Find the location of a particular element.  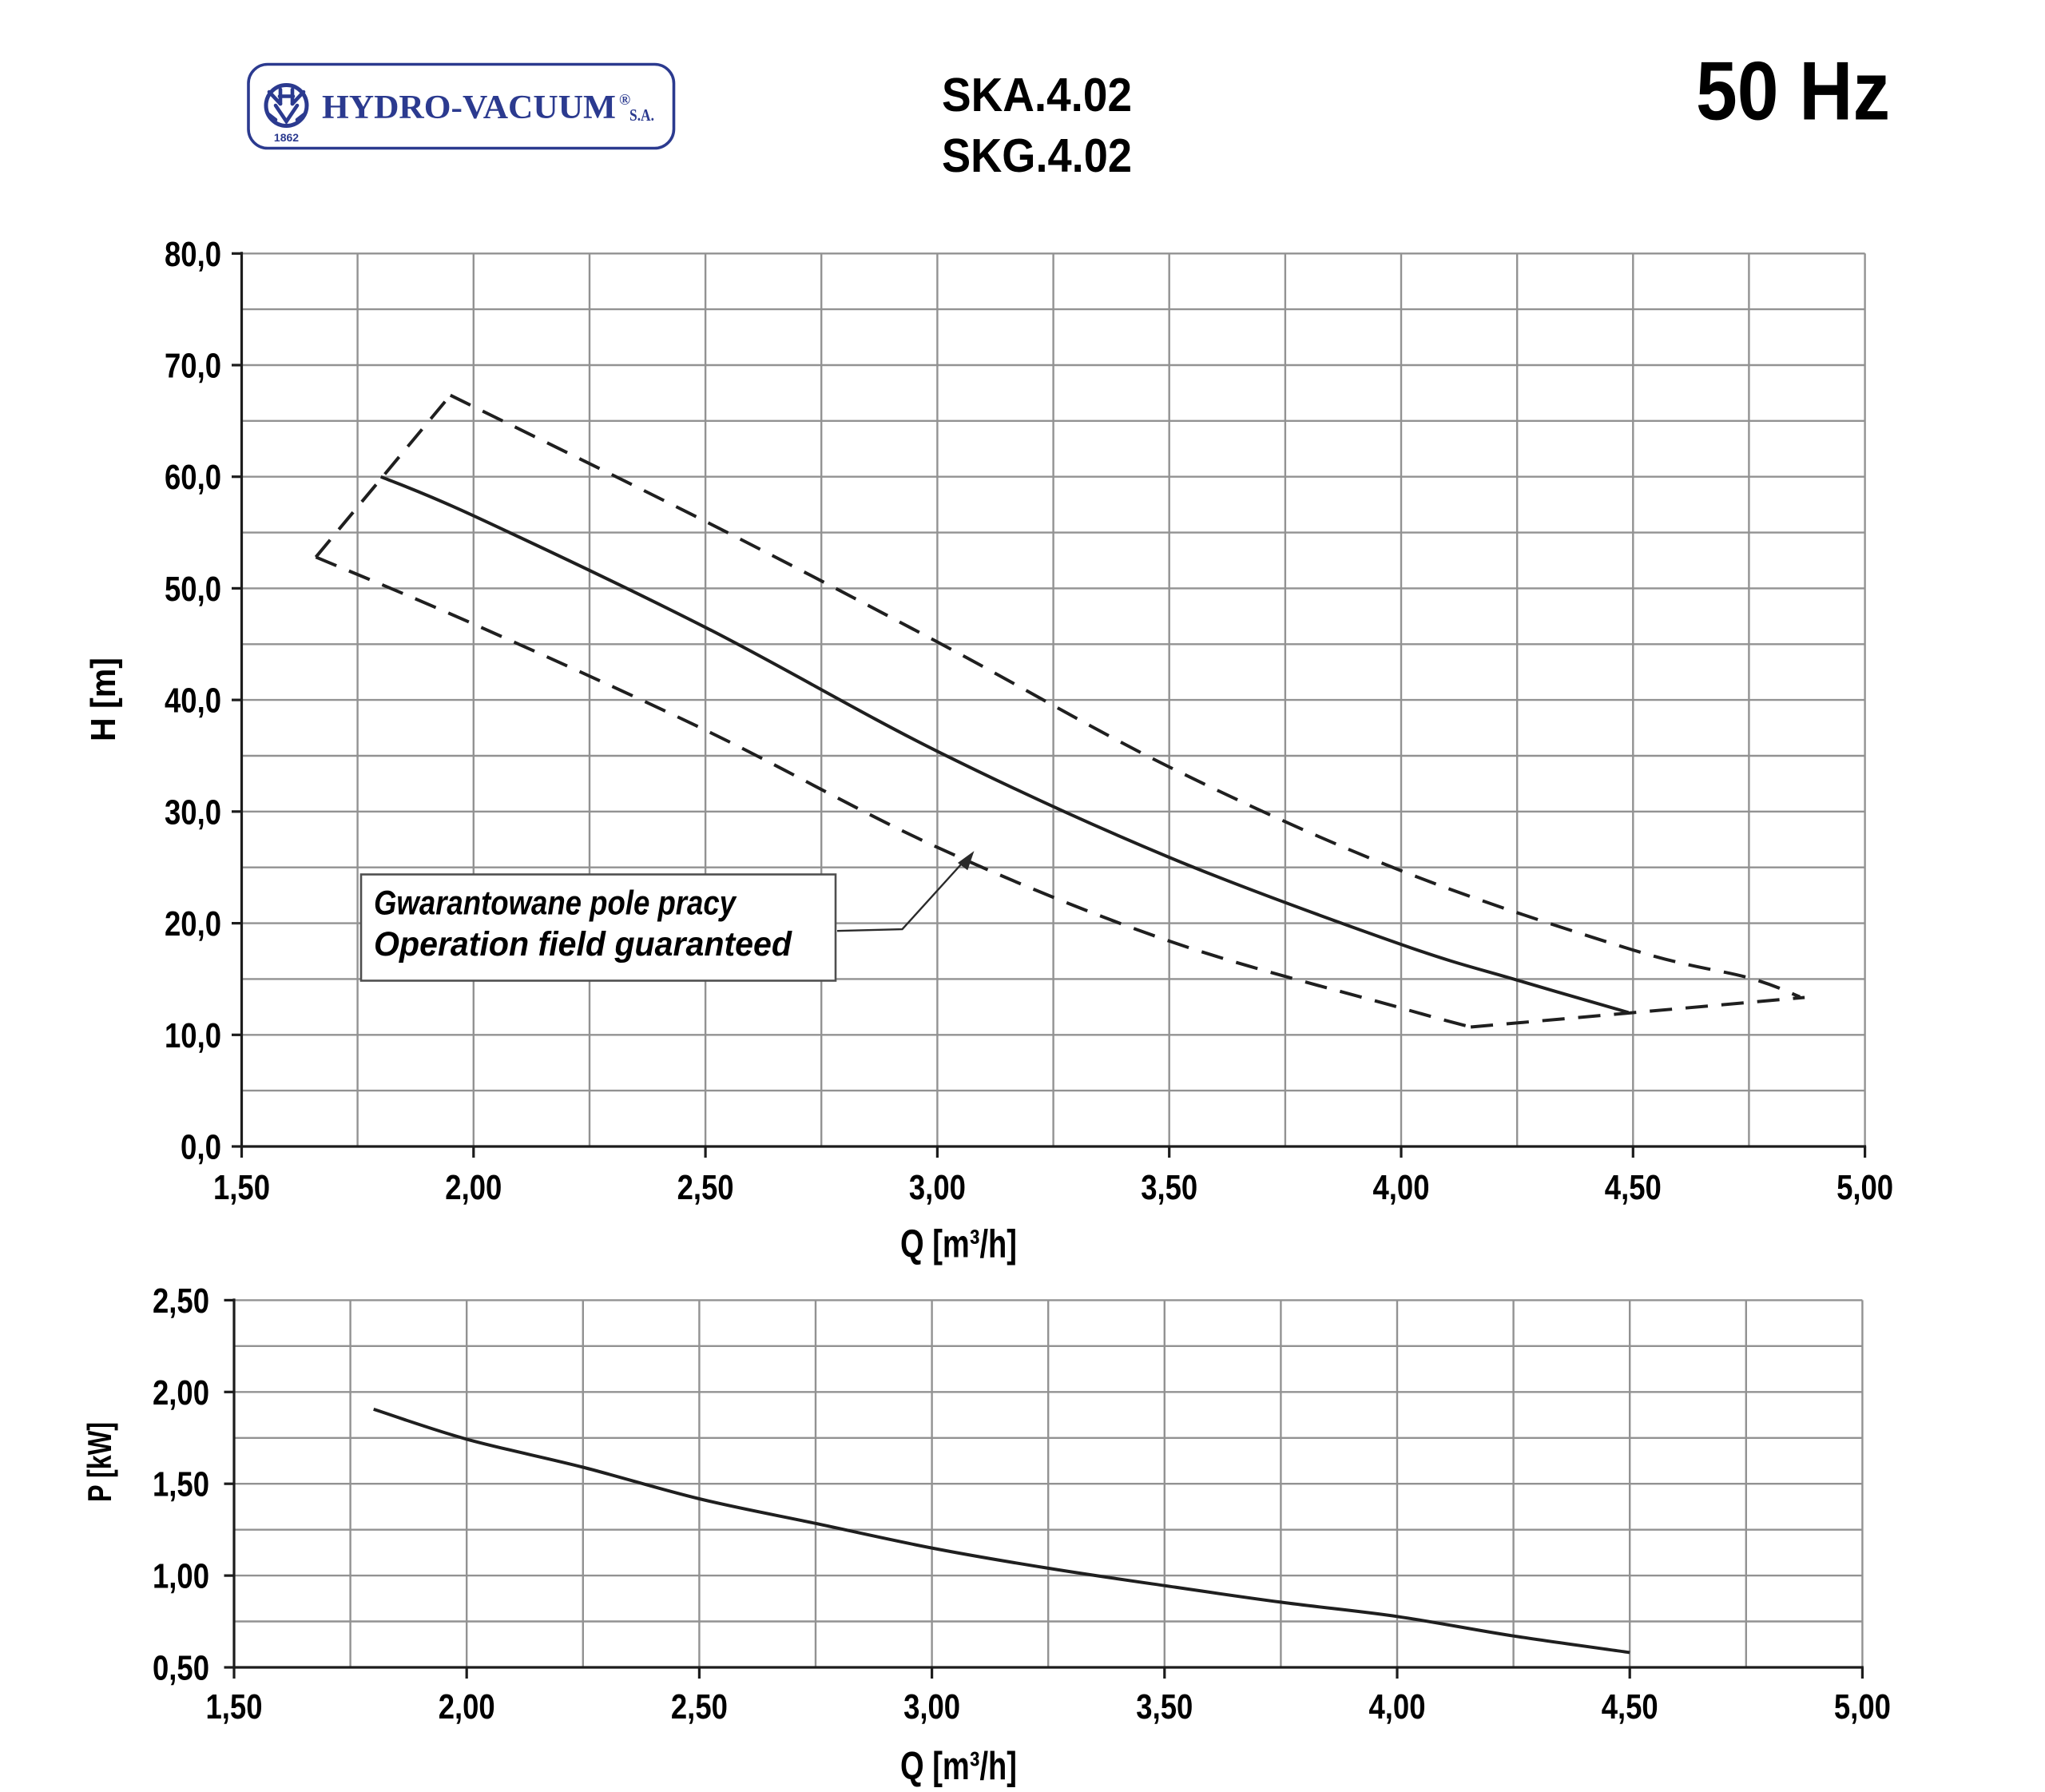

svg-text: S.A. is located at coordinates (641, 115).